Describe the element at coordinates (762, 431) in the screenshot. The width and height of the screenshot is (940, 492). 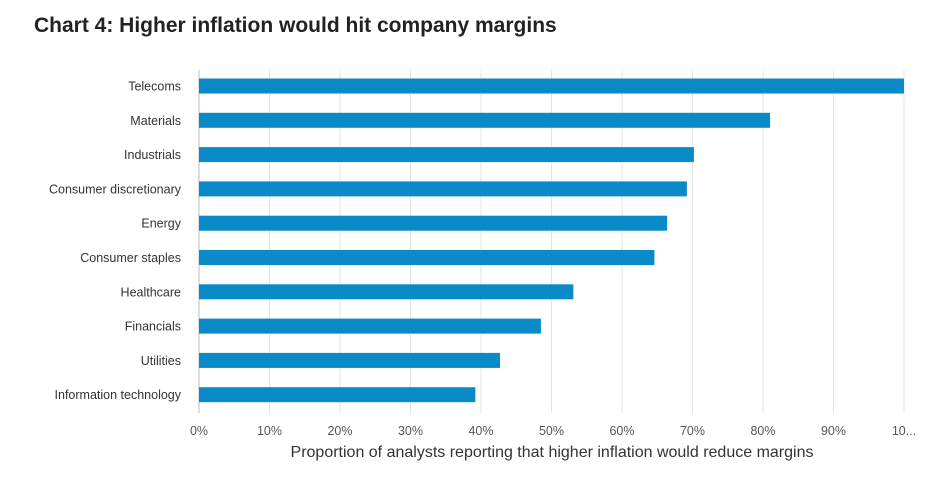
I see `x-tick-label: 80%` at that location.